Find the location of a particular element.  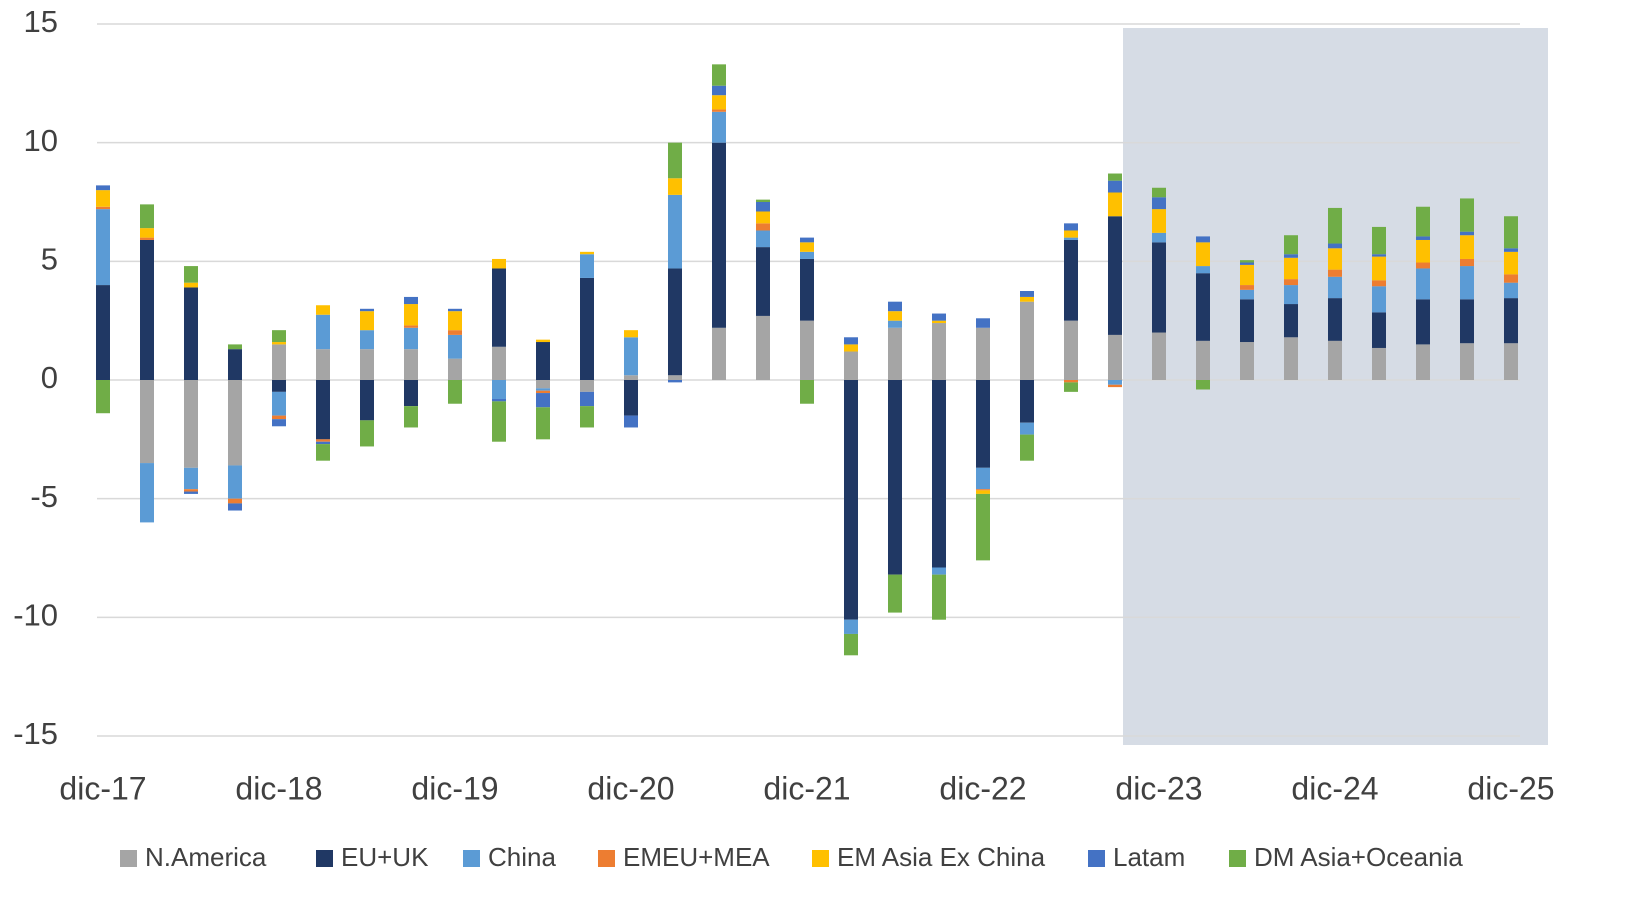

x-tick-label: dic-20 is located at coordinates (630, 788).